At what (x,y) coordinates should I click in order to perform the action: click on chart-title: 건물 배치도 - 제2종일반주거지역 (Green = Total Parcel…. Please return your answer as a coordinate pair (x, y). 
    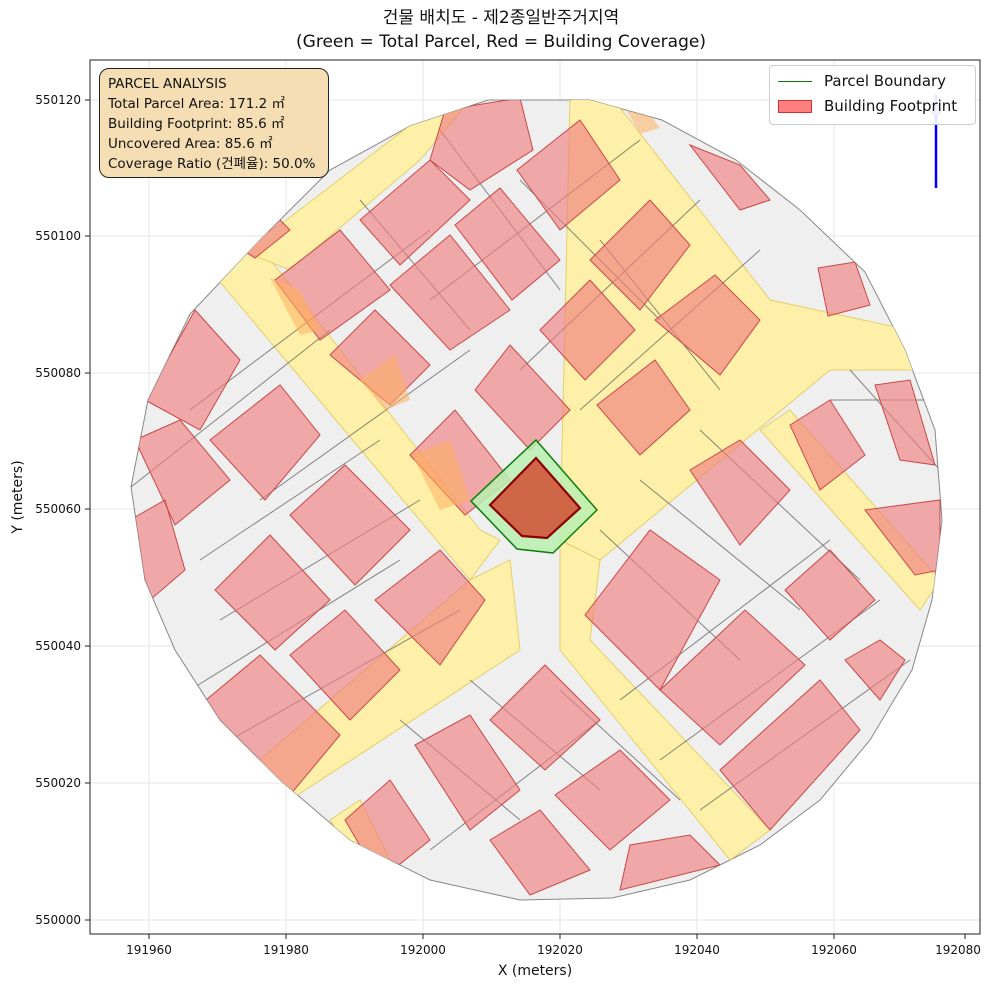
    Looking at the image, I should click on (501, 30).